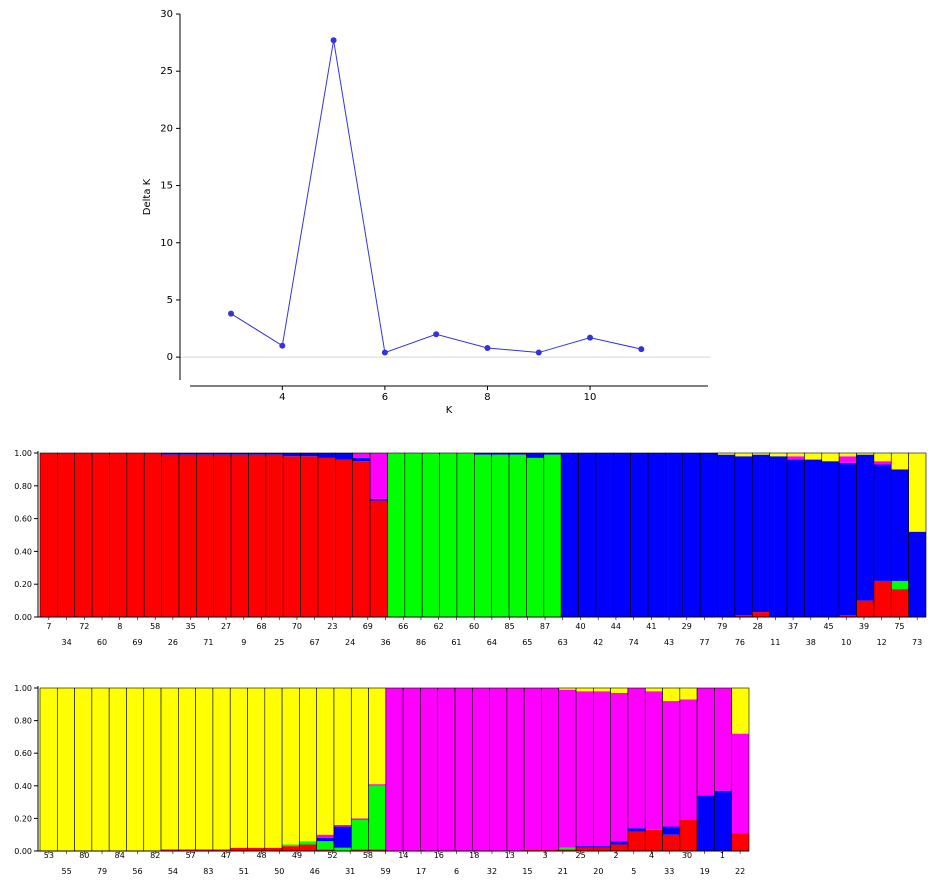 The image size is (928, 883). What do you see at coordinates (244, 871) in the screenshot?
I see `structure-bottom-x-tick-label: 51` at bounding box center [244, 871].